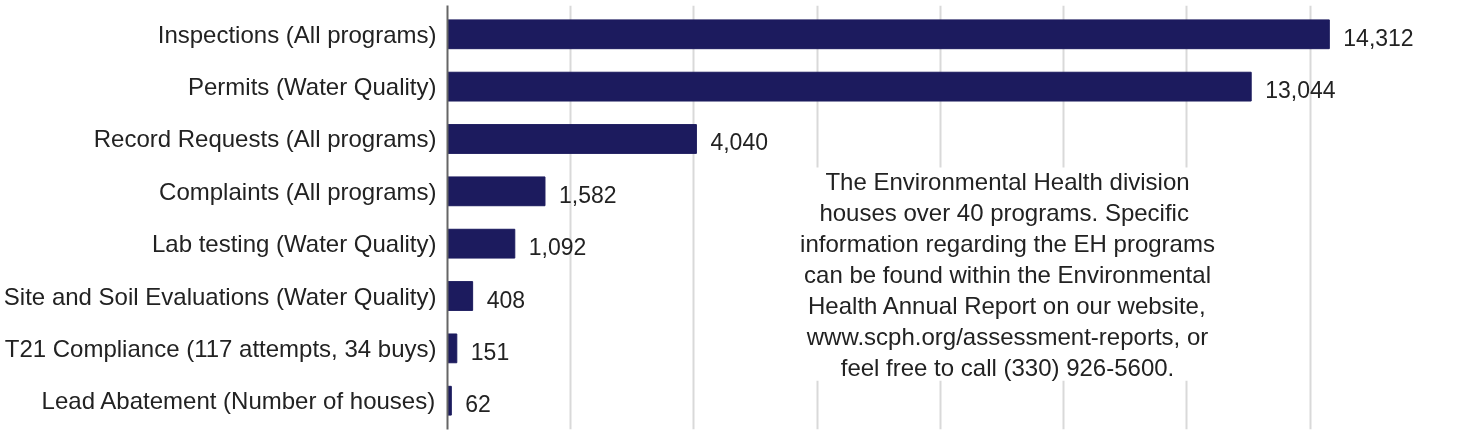 This screenshot has width=1457, height=434. Describe the element at coordinates (490, 351) in the screenshot. I see `data-label: 151` at that location.